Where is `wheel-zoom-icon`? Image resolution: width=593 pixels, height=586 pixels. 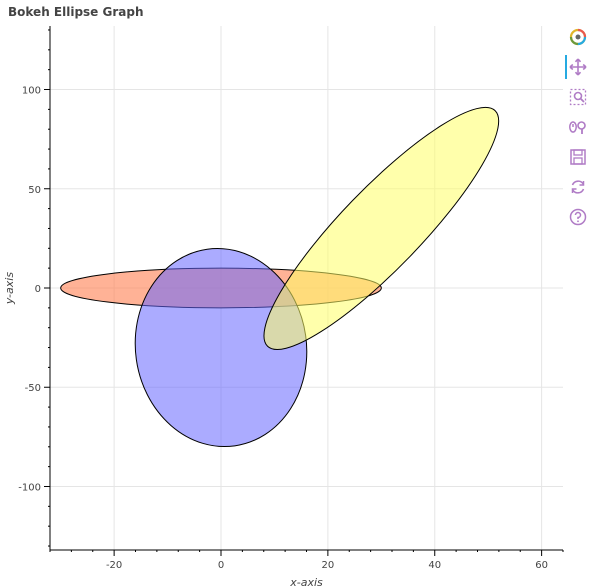
wheel-zoom-icon is located at coordinates (577, 127).